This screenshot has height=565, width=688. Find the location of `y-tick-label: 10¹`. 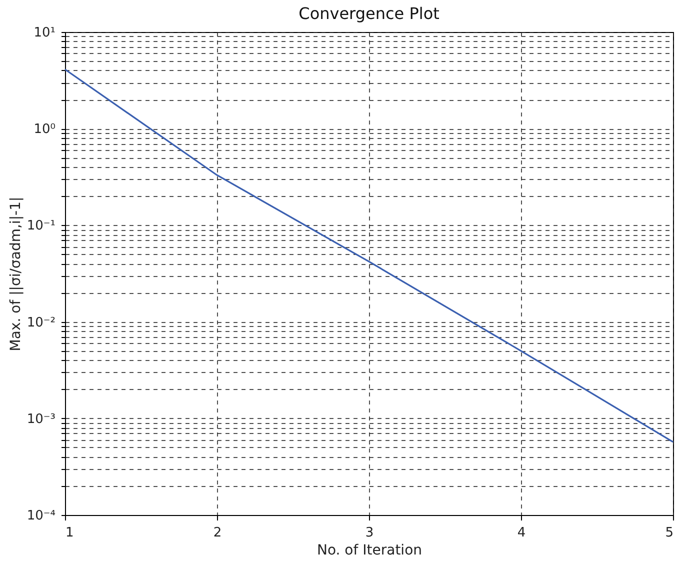

y-tick-label: 10¹ is located at coordinates (45, 33).